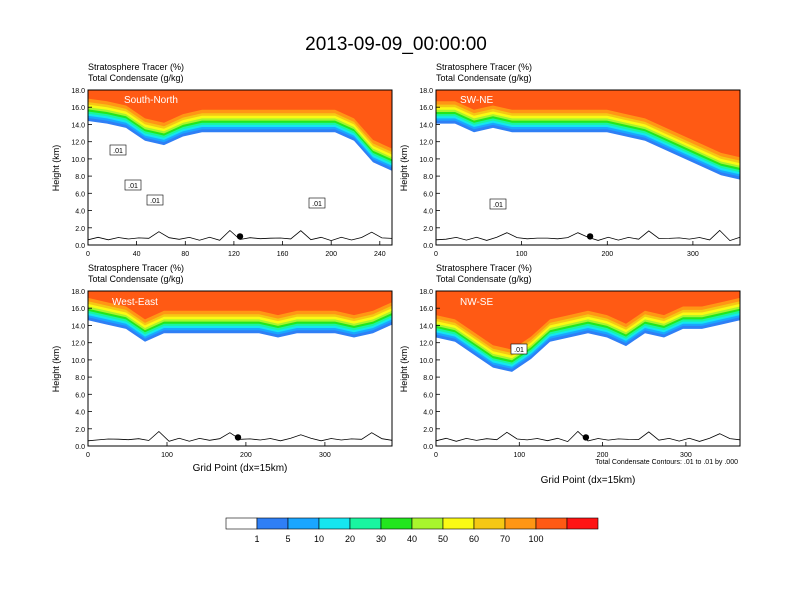 The image size is (792, 612). Describe the element at coordinates (151, 100) in the screenshot. I see `cross-section-label: South-North` at that location.